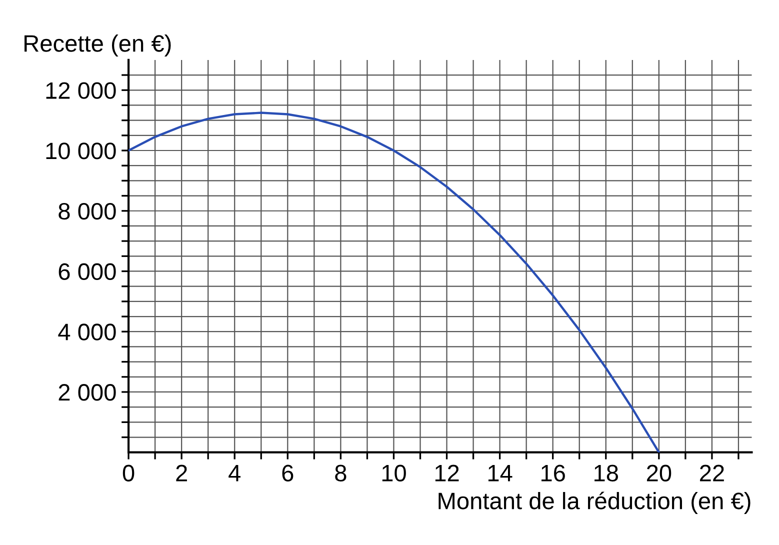 The height and width of the screenshot is (545, 779). What do you see at coordinates (447, 473) in the screenshot?
I see `x-tick-label: 12` at bounding box center [447, 473].